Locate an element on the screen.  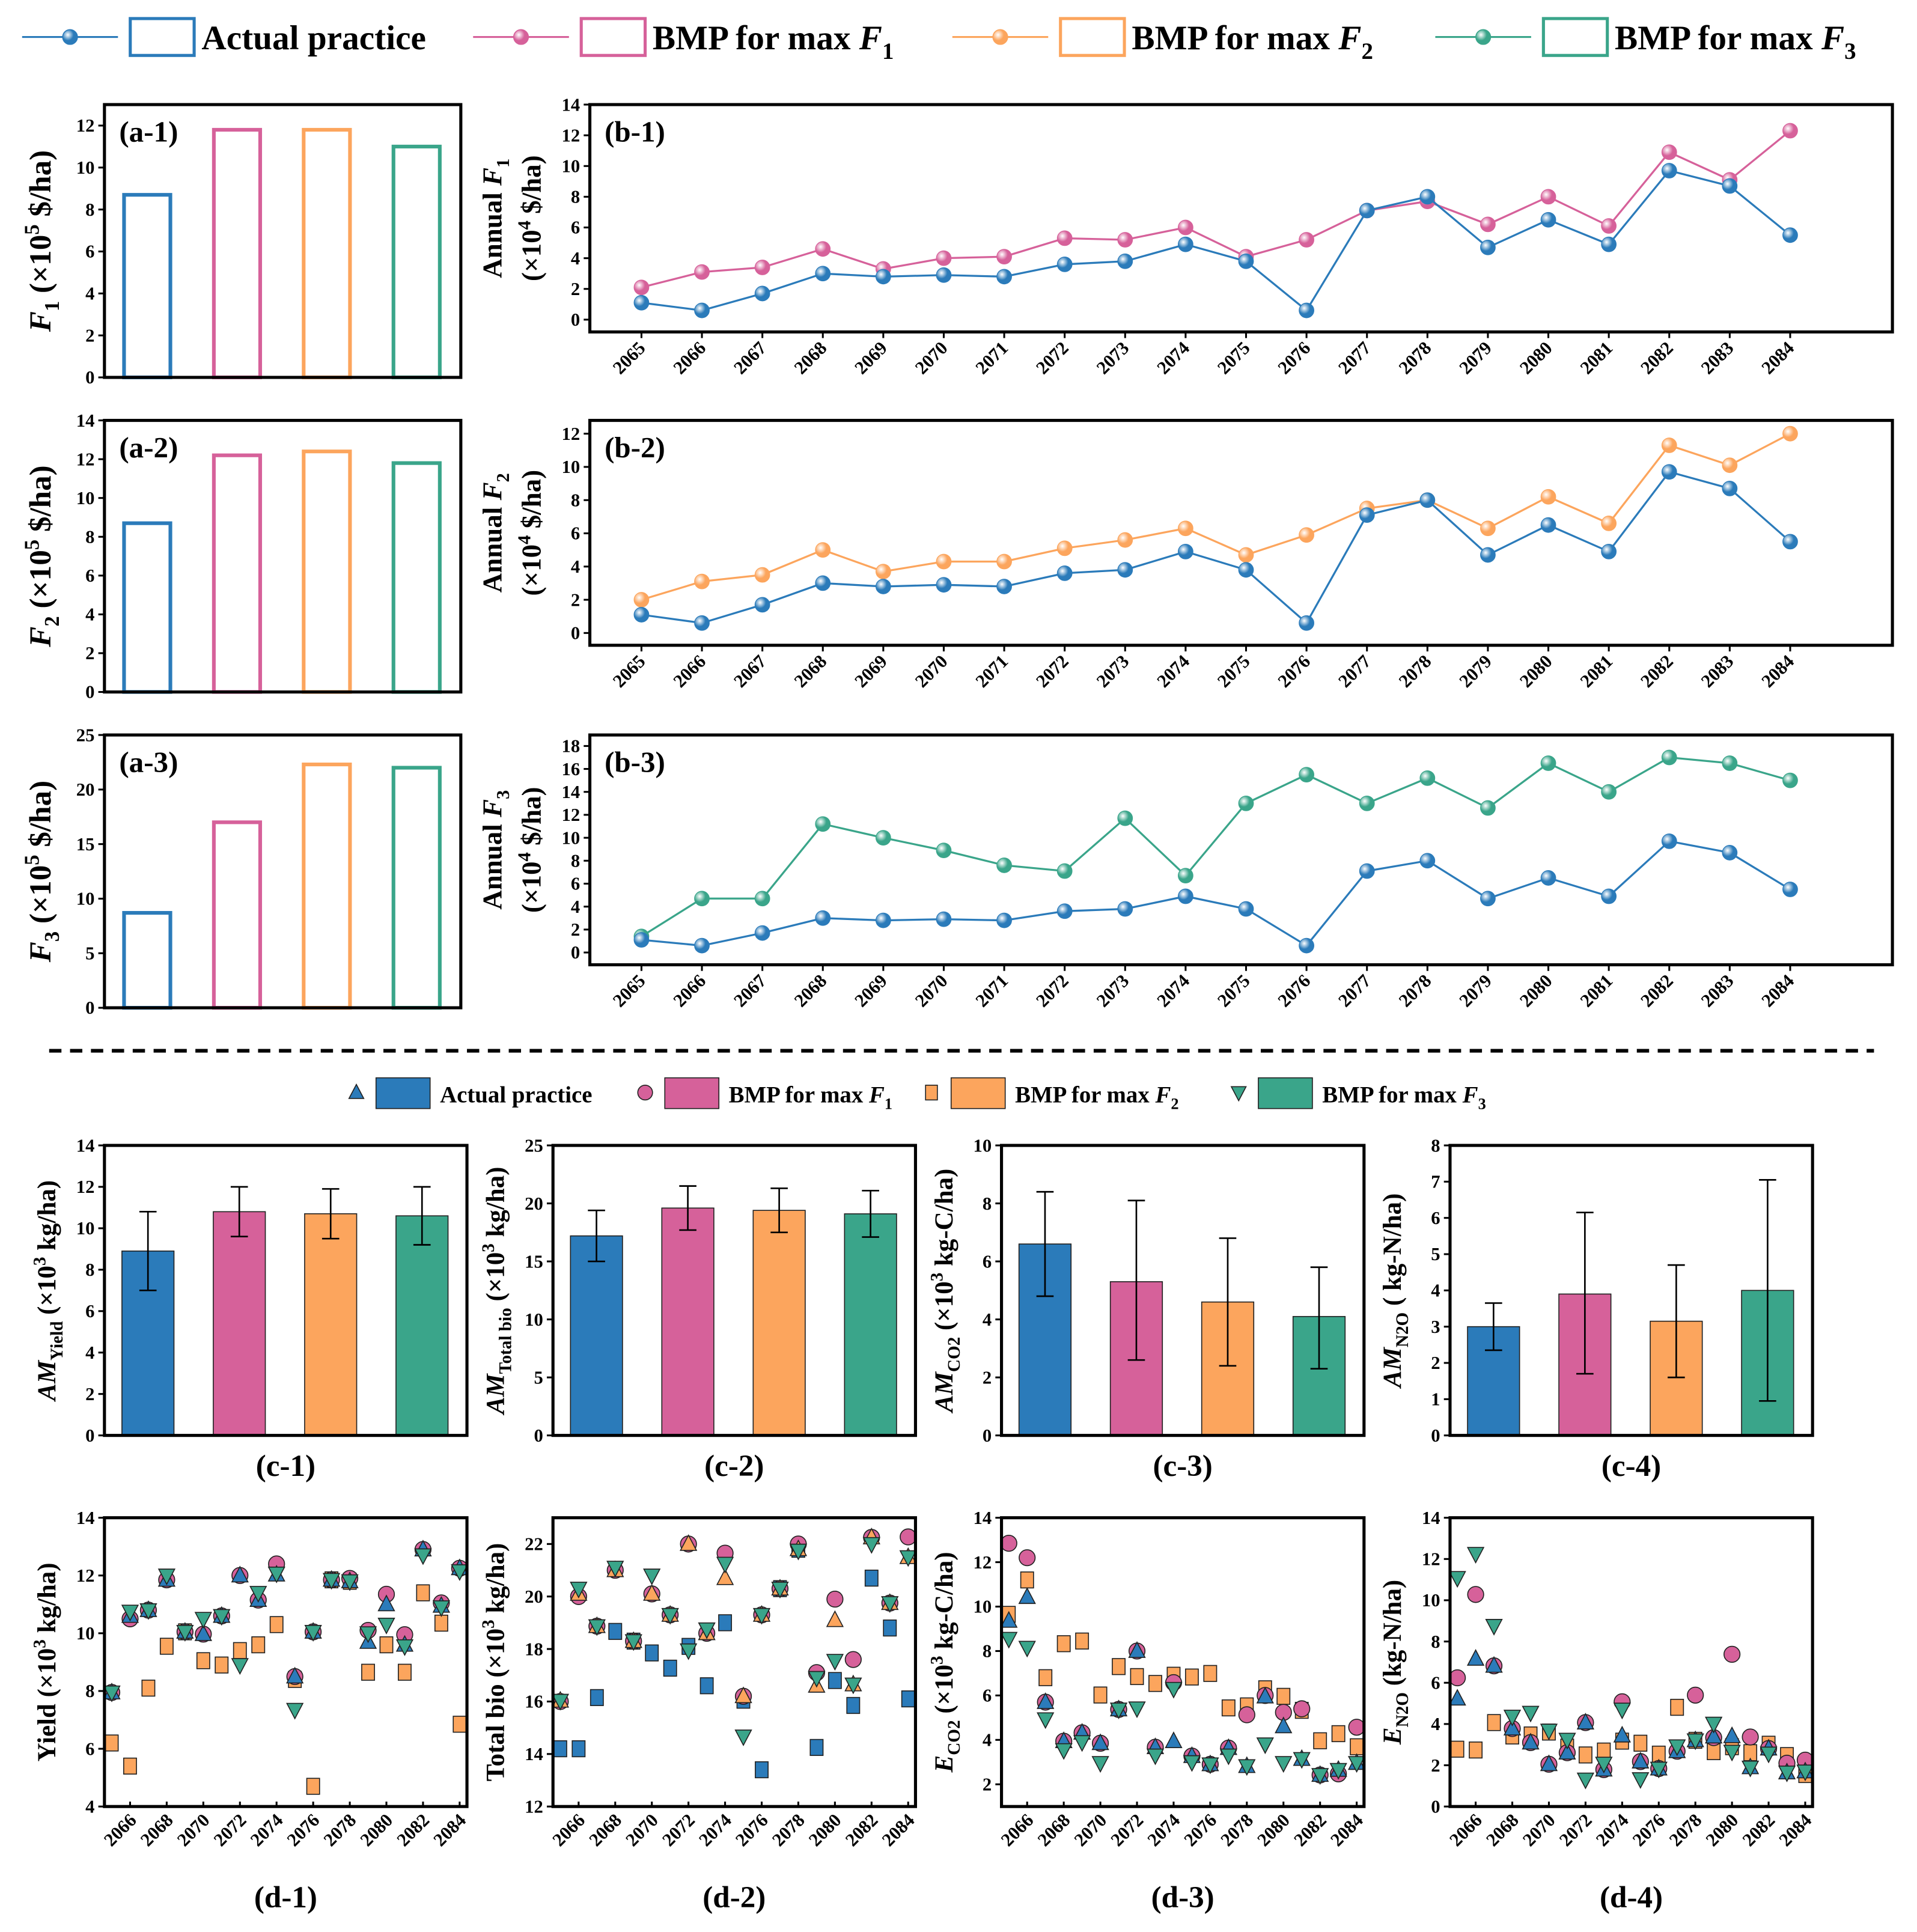
panel-label: (b-2) is located at coordinates (635, 447).